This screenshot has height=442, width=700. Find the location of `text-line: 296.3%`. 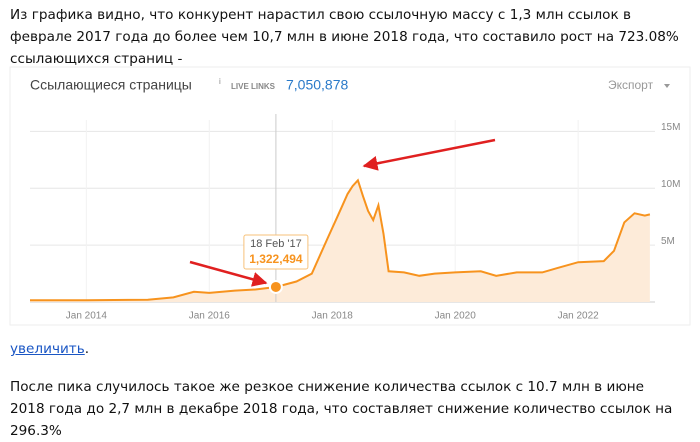

text-line: 296.3% is located at coordinates (36, 431).